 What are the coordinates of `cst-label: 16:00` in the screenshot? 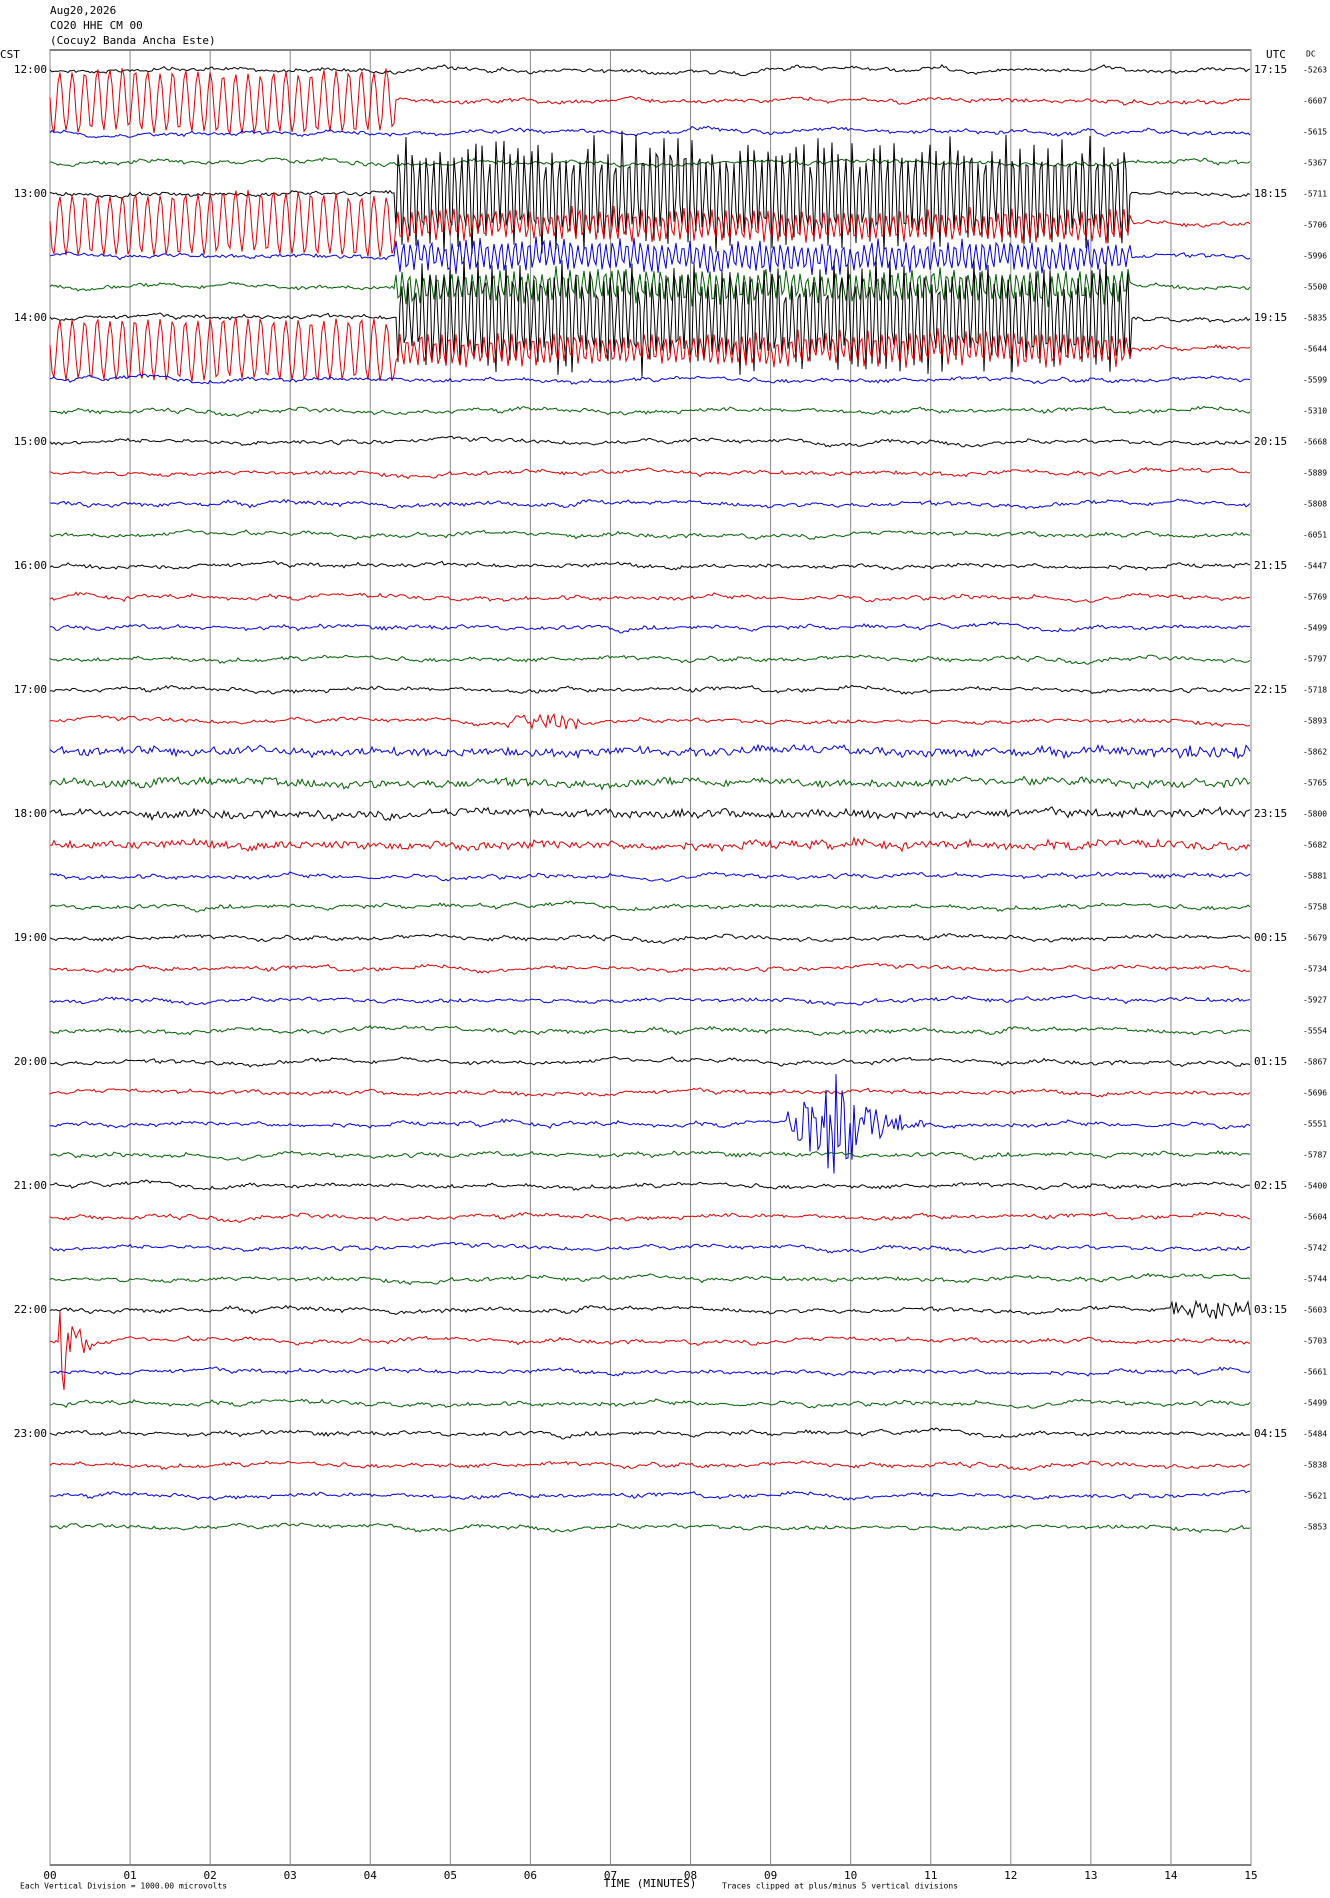 It's located at (30, 565).